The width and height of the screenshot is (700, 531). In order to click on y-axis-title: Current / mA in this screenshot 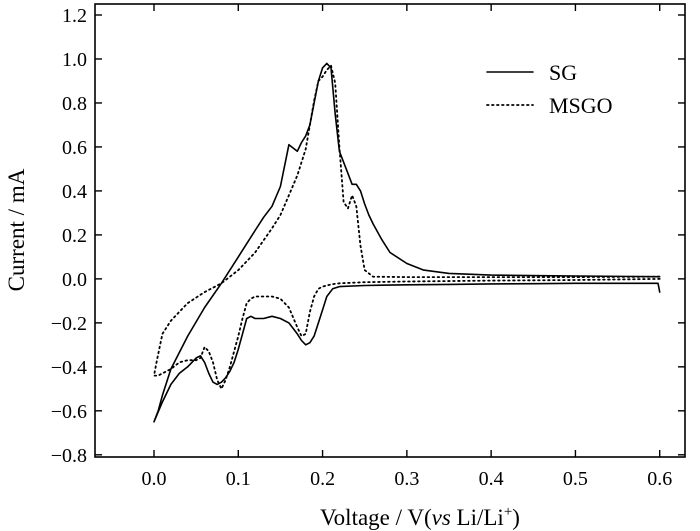, I will do `click(16, 229)`.